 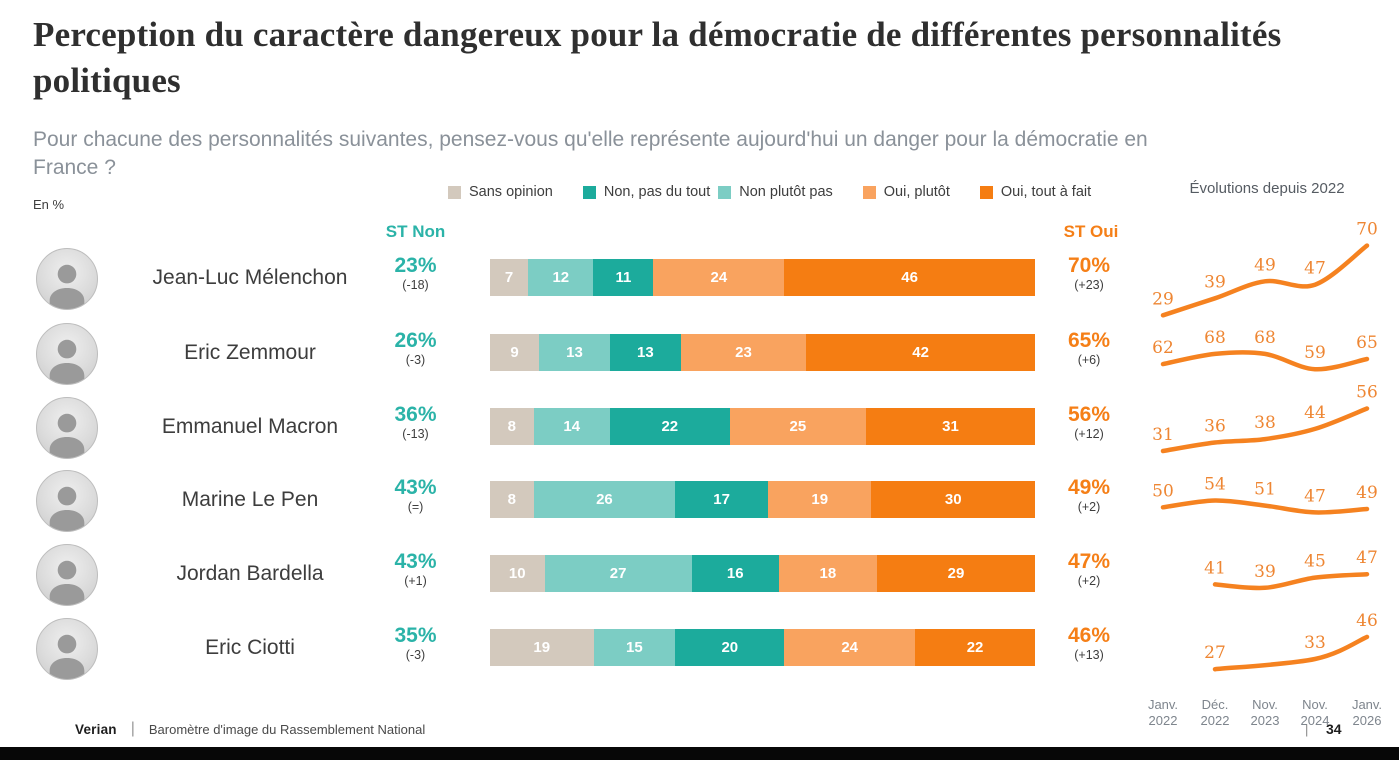 I want to click on trend-sparkline: 31 36 38 44 56, so click(x=1265, y=418).